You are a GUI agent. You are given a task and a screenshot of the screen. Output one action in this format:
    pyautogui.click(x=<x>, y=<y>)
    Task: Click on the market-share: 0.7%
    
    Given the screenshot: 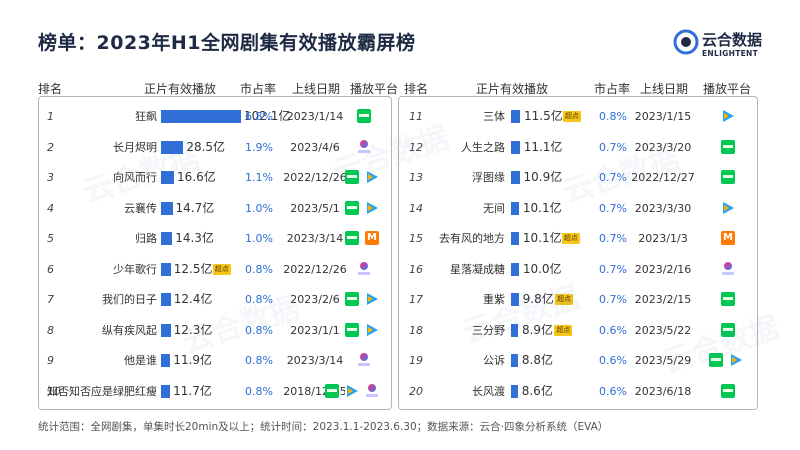 What is the action you would take?
    pyautogui.click(x=613, y=208)
    